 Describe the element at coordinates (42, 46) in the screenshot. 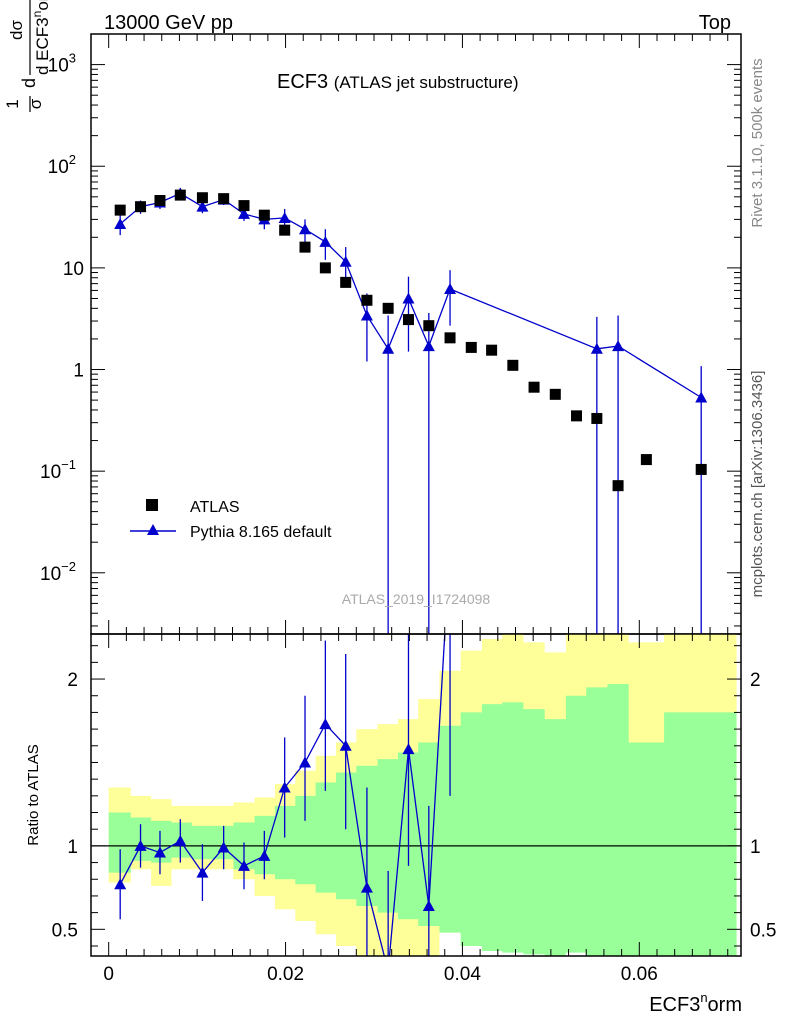

I see `ylabel-den-prefix: d ECF3` at that location.